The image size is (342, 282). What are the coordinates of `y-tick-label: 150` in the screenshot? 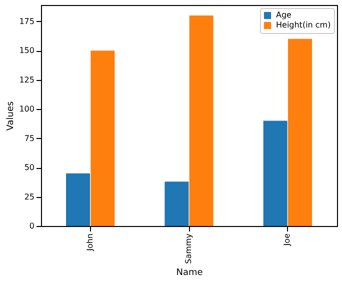 It's located at (26, 51).